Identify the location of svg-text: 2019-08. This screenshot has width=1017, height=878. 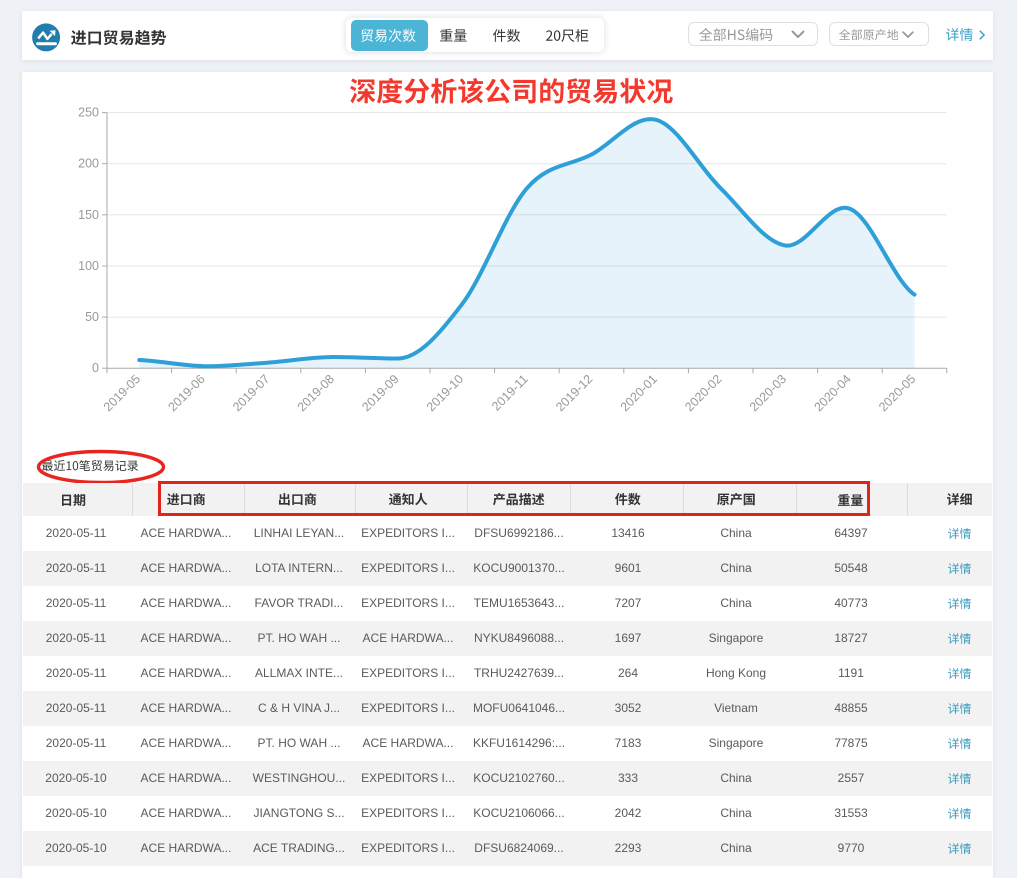
(316, 393).